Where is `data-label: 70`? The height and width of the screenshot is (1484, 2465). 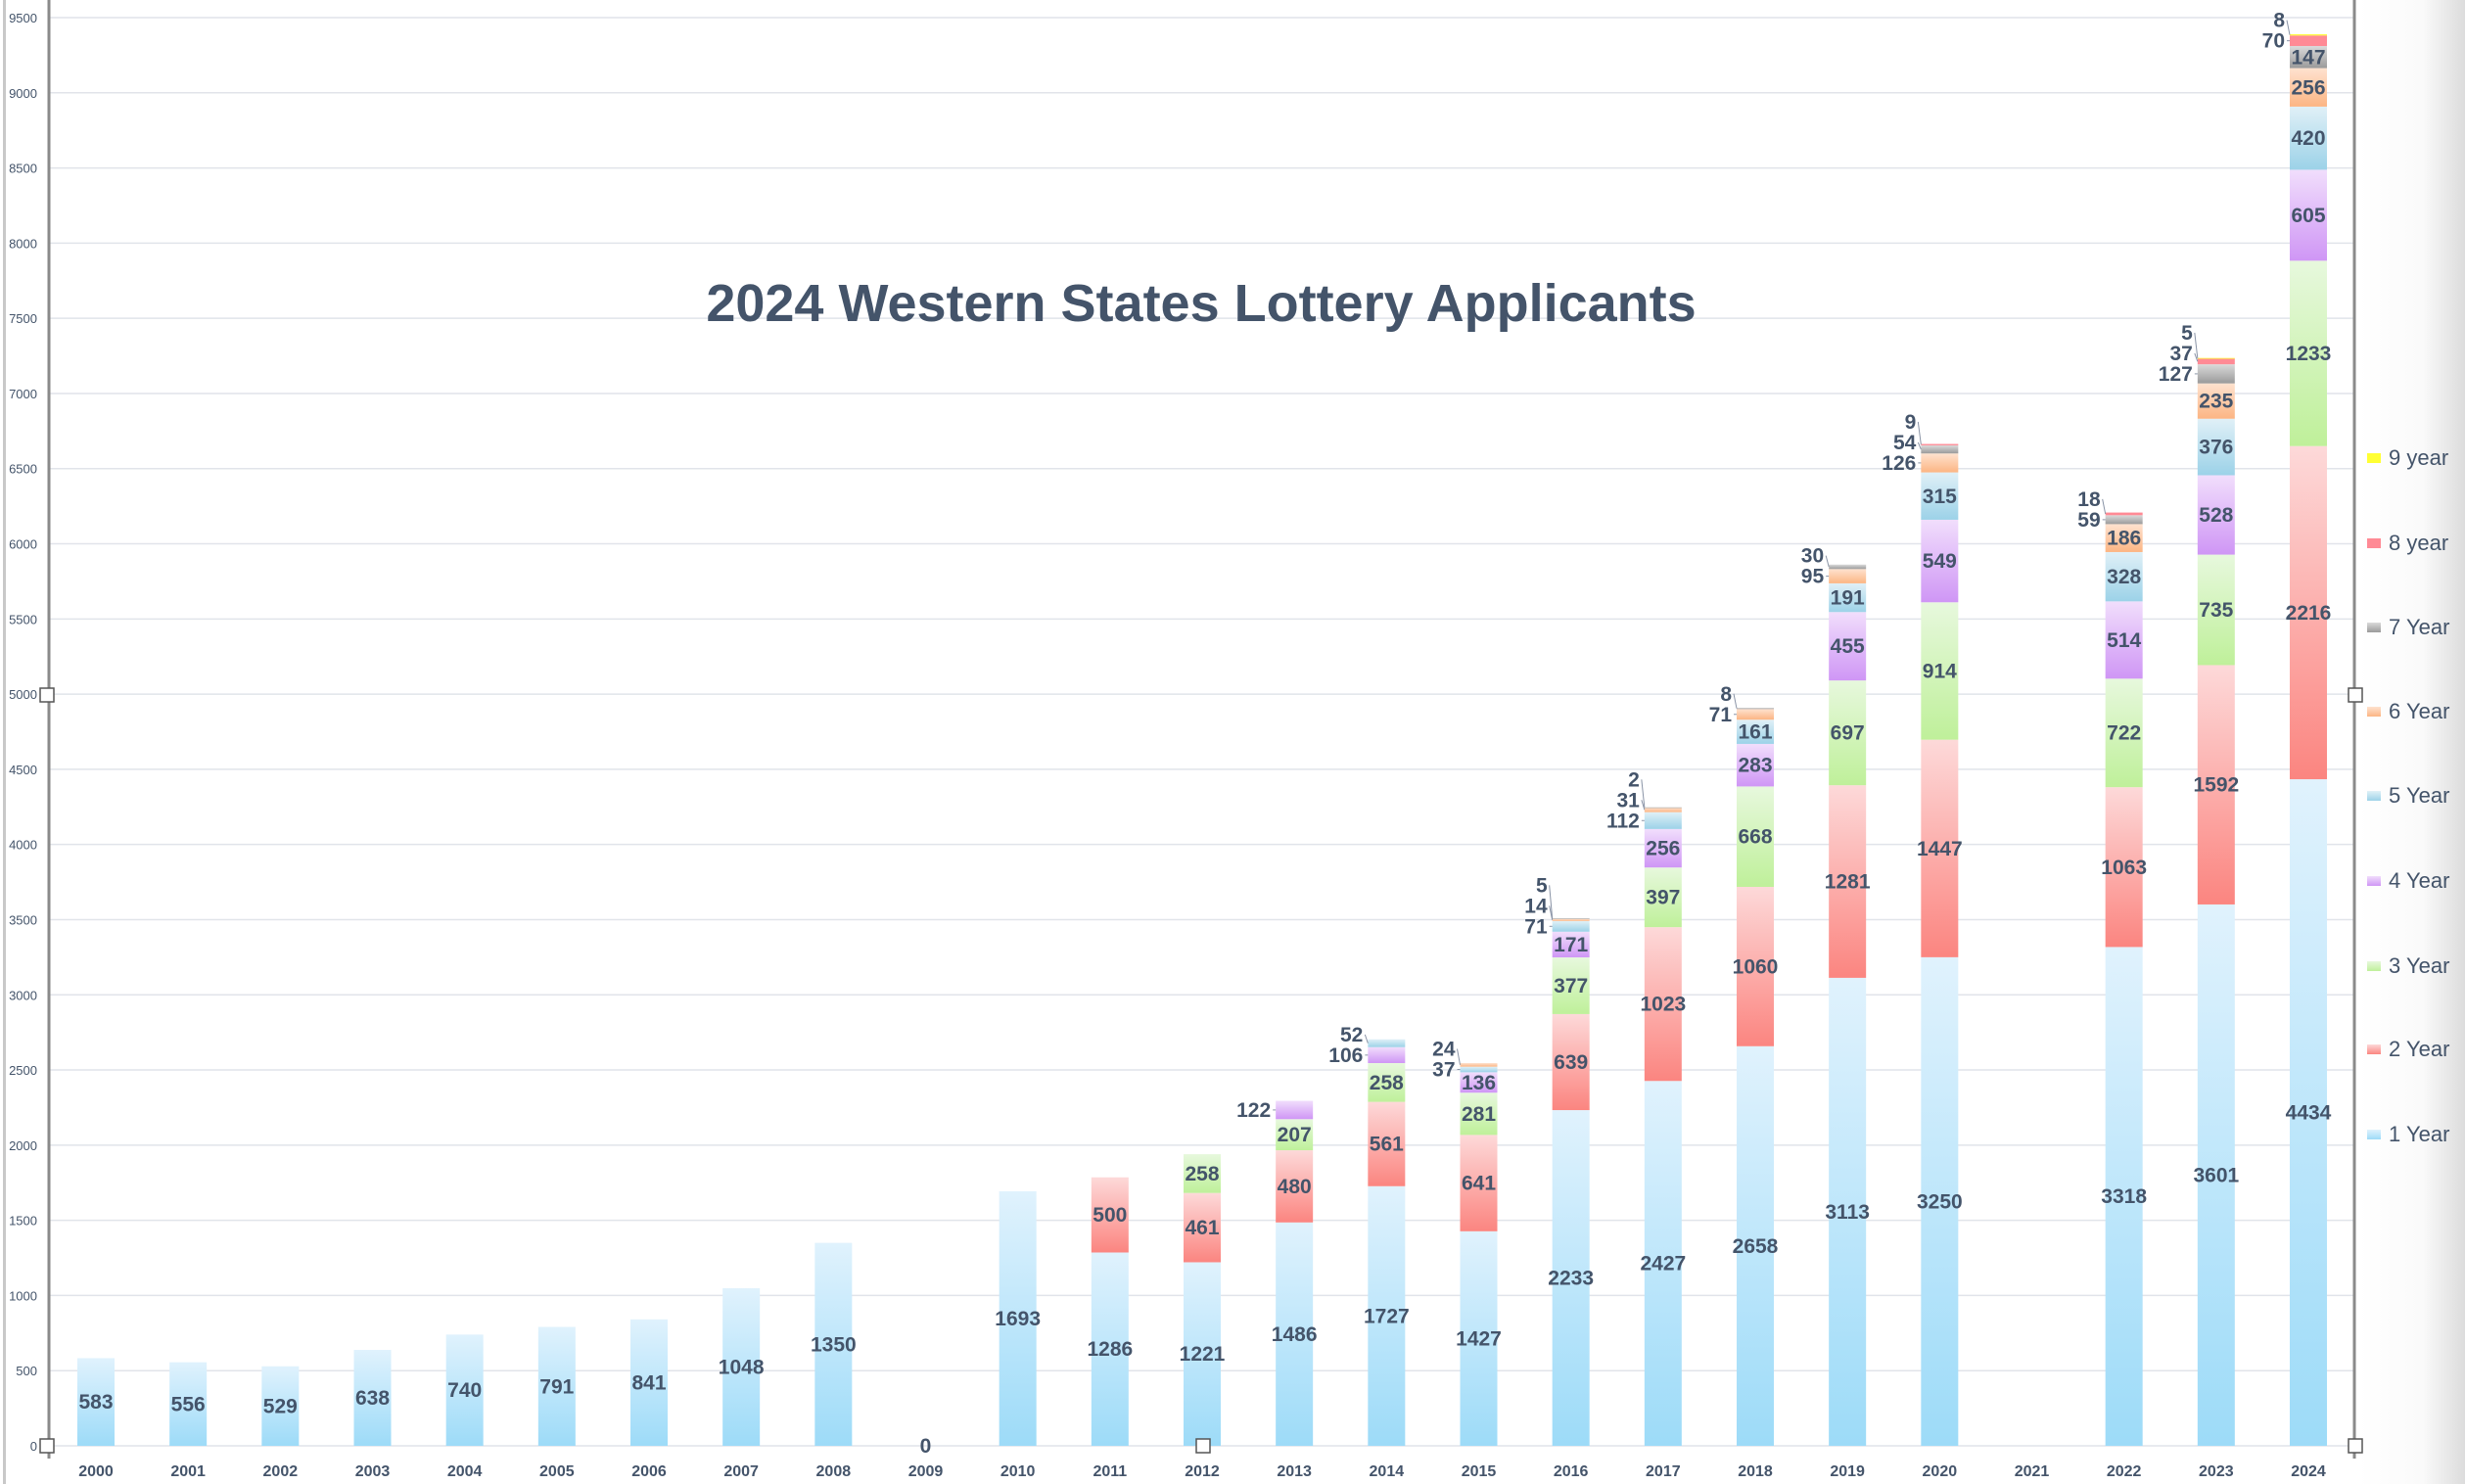 data-label: 70 is located at coordinates (2273, 41).